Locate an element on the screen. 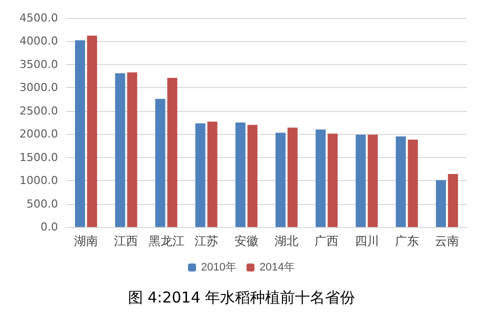 Image resolution: width=483 pixels, height=320 pixels. legend-label: 2010年 is located at coordinates (219, 268).